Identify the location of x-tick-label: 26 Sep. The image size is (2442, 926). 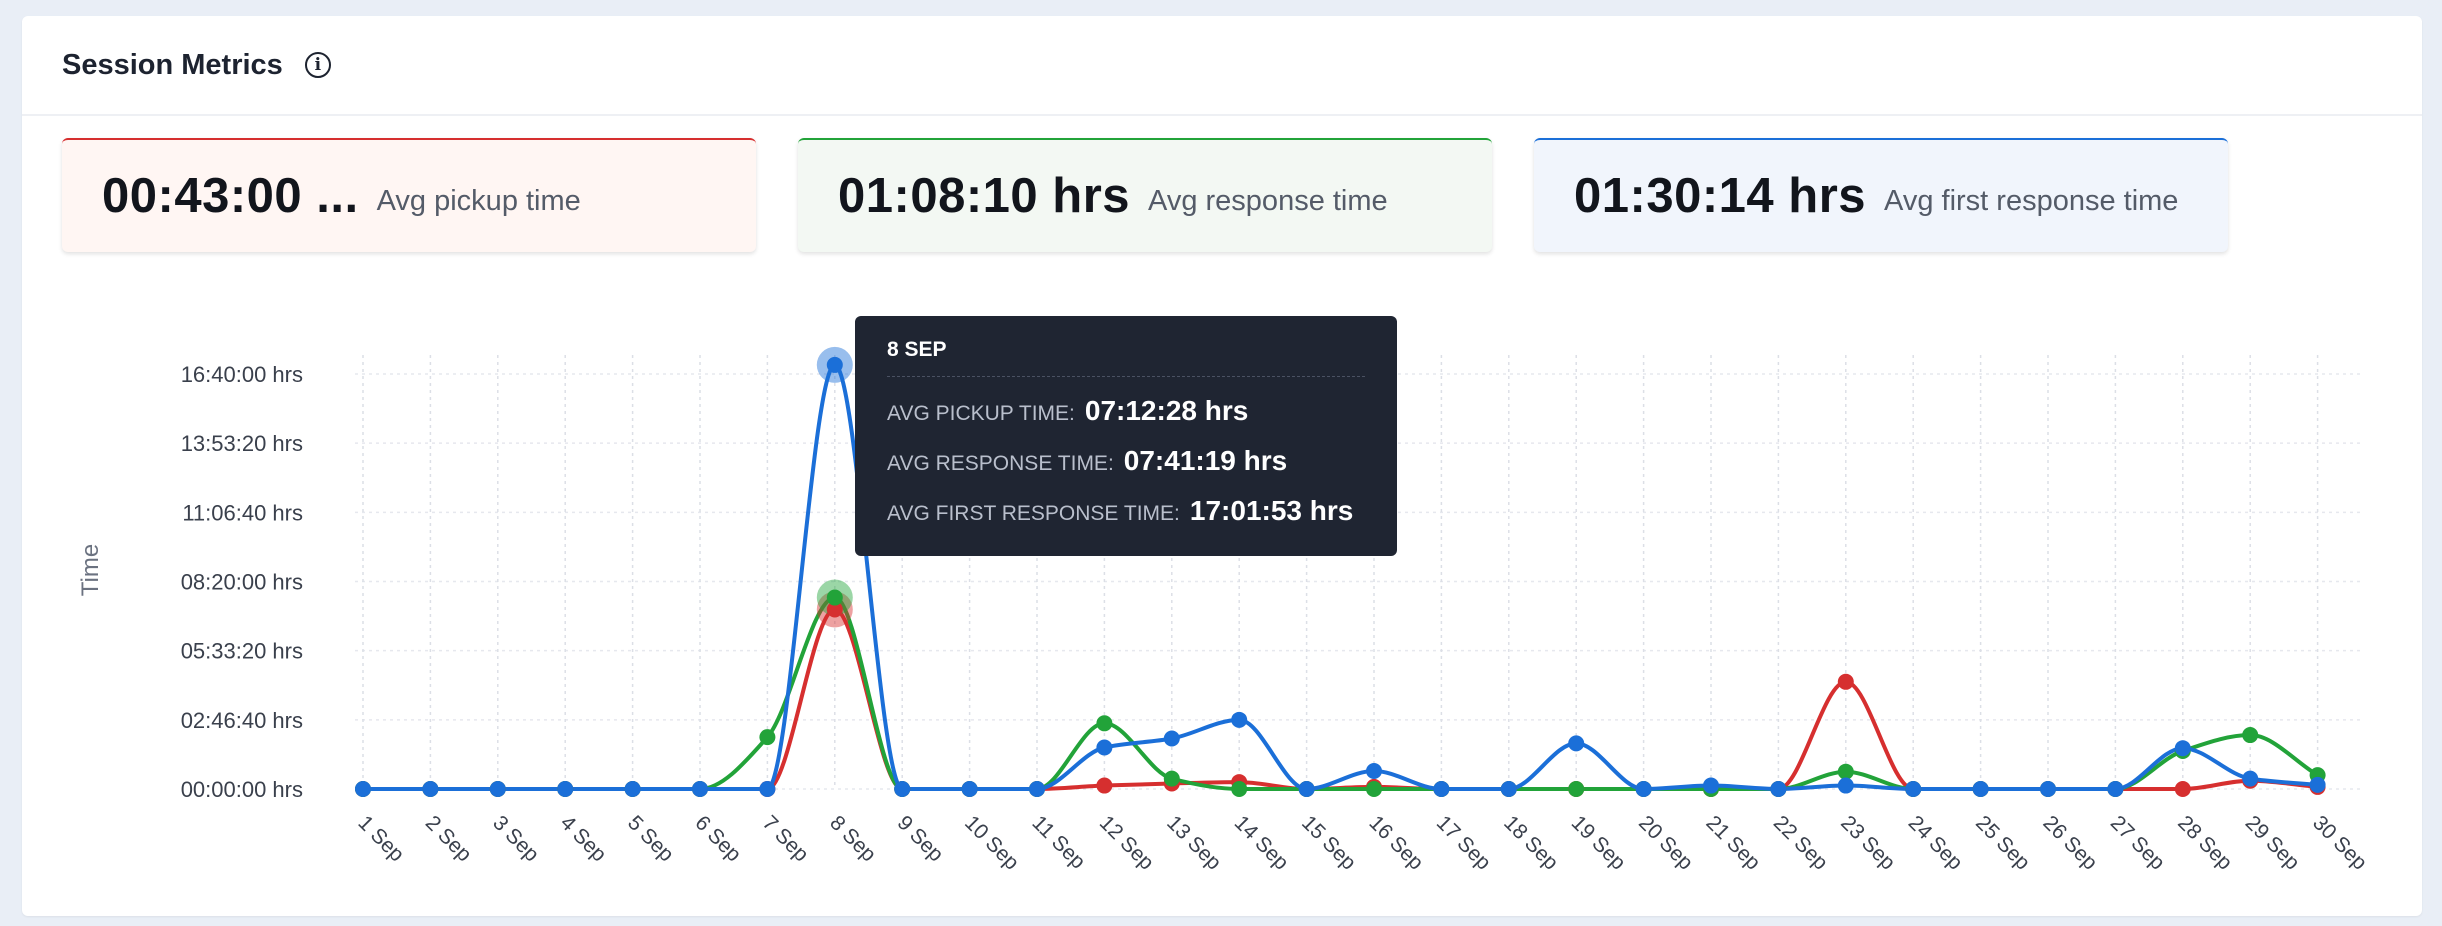
(2069, 842).